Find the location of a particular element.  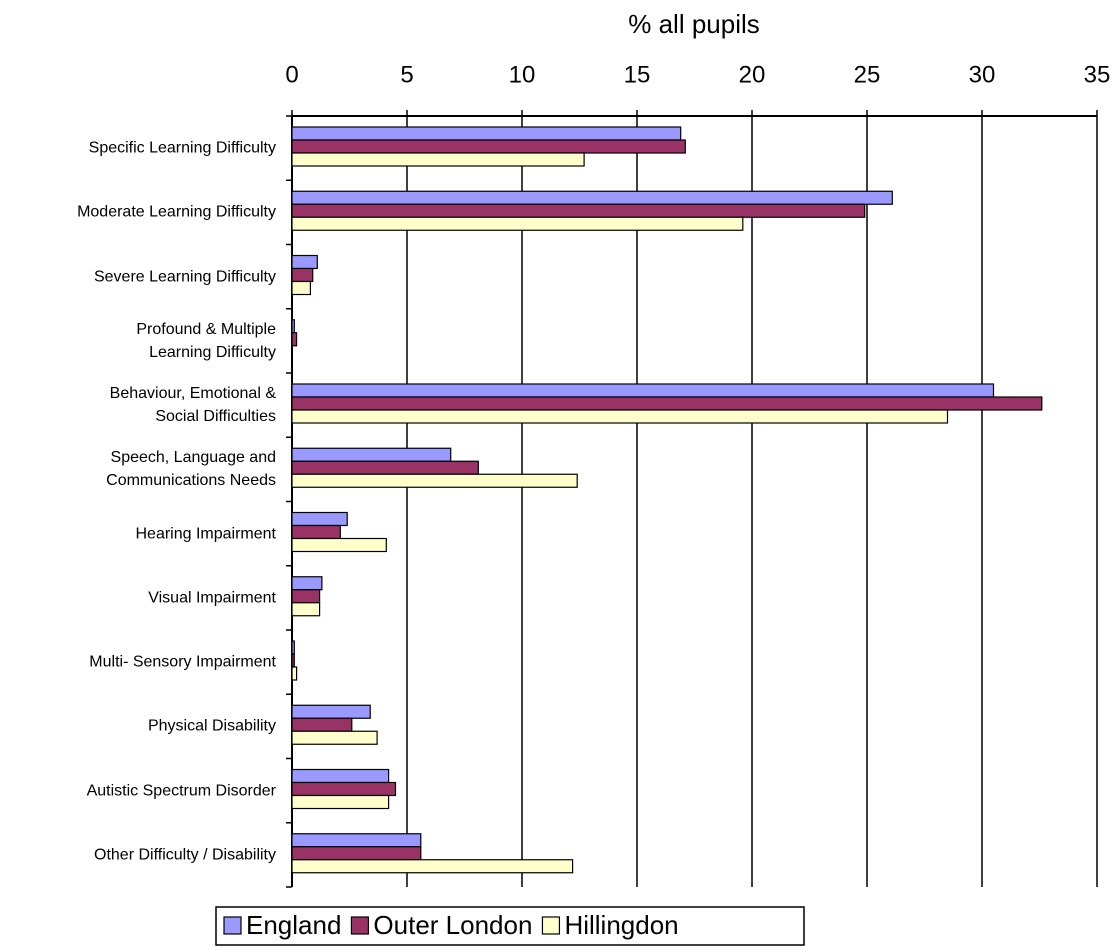

legend-label: England is located at coordinates (293, 925).